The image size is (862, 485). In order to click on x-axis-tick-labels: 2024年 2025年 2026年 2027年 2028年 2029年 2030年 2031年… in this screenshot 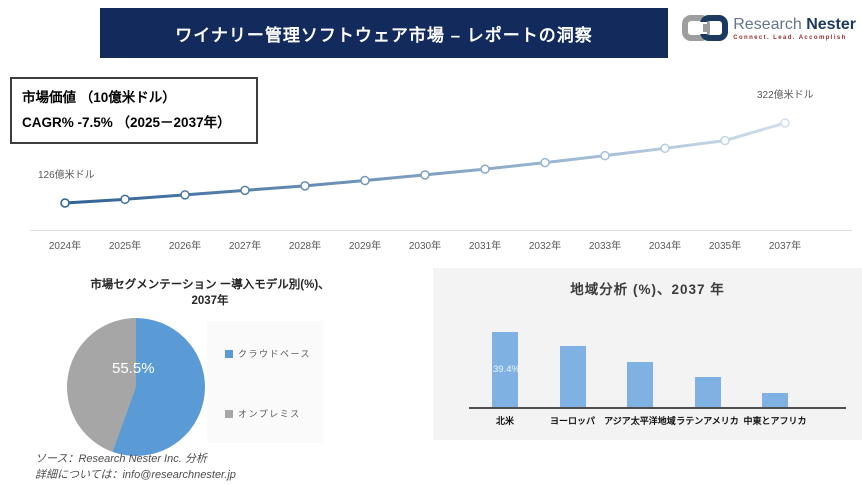, I will do `click(425, 244)`.